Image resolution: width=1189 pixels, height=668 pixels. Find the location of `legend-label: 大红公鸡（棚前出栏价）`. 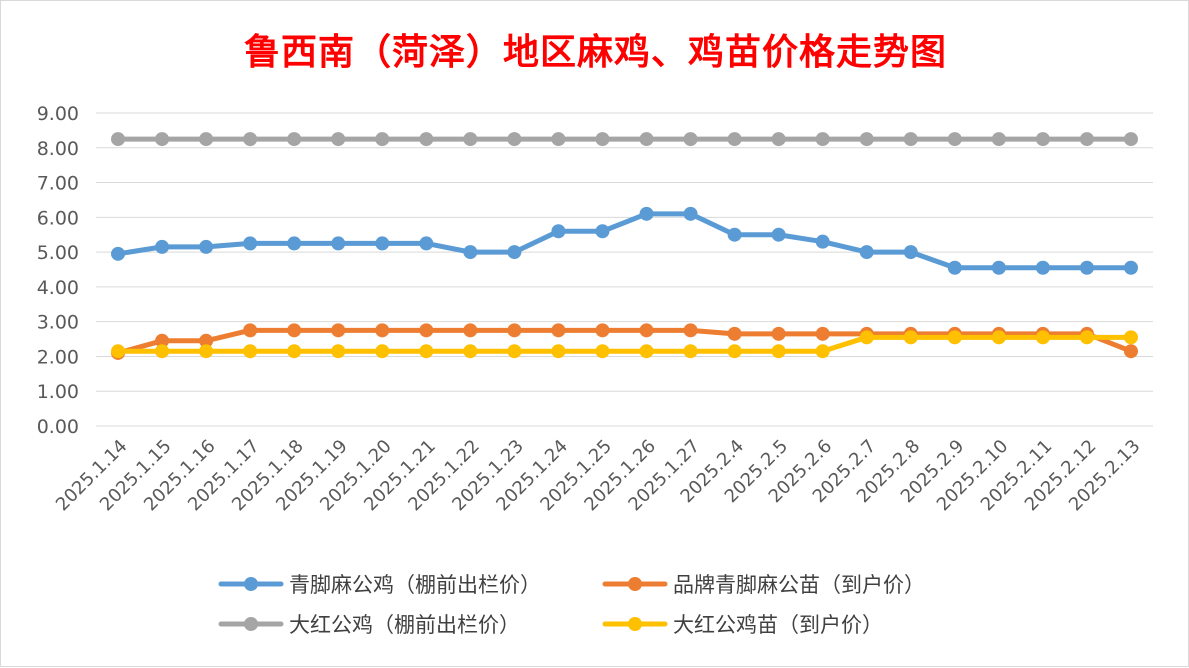

legend-label: 大红公鸡（棚前出栏价） is located at coordinates (404, 625).